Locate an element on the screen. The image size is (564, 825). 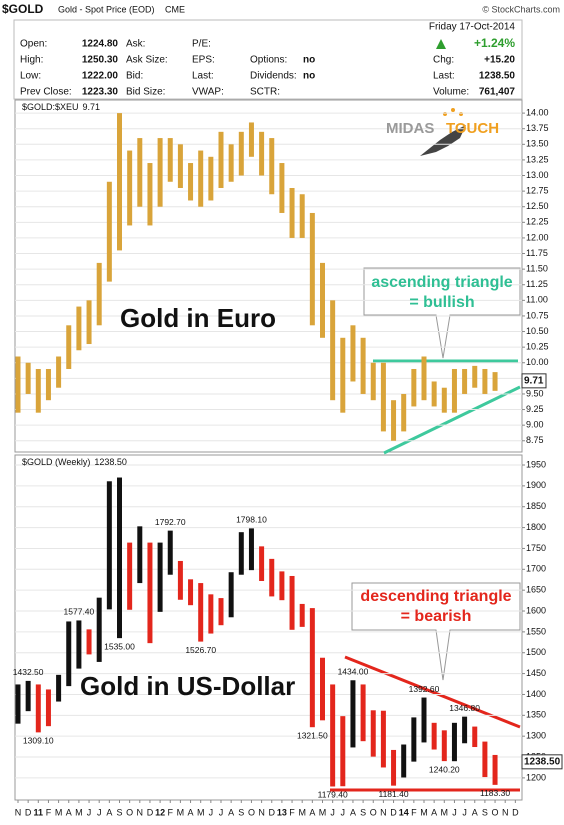
price-annotation: 1181.40 is located at coordinates (393, 794).